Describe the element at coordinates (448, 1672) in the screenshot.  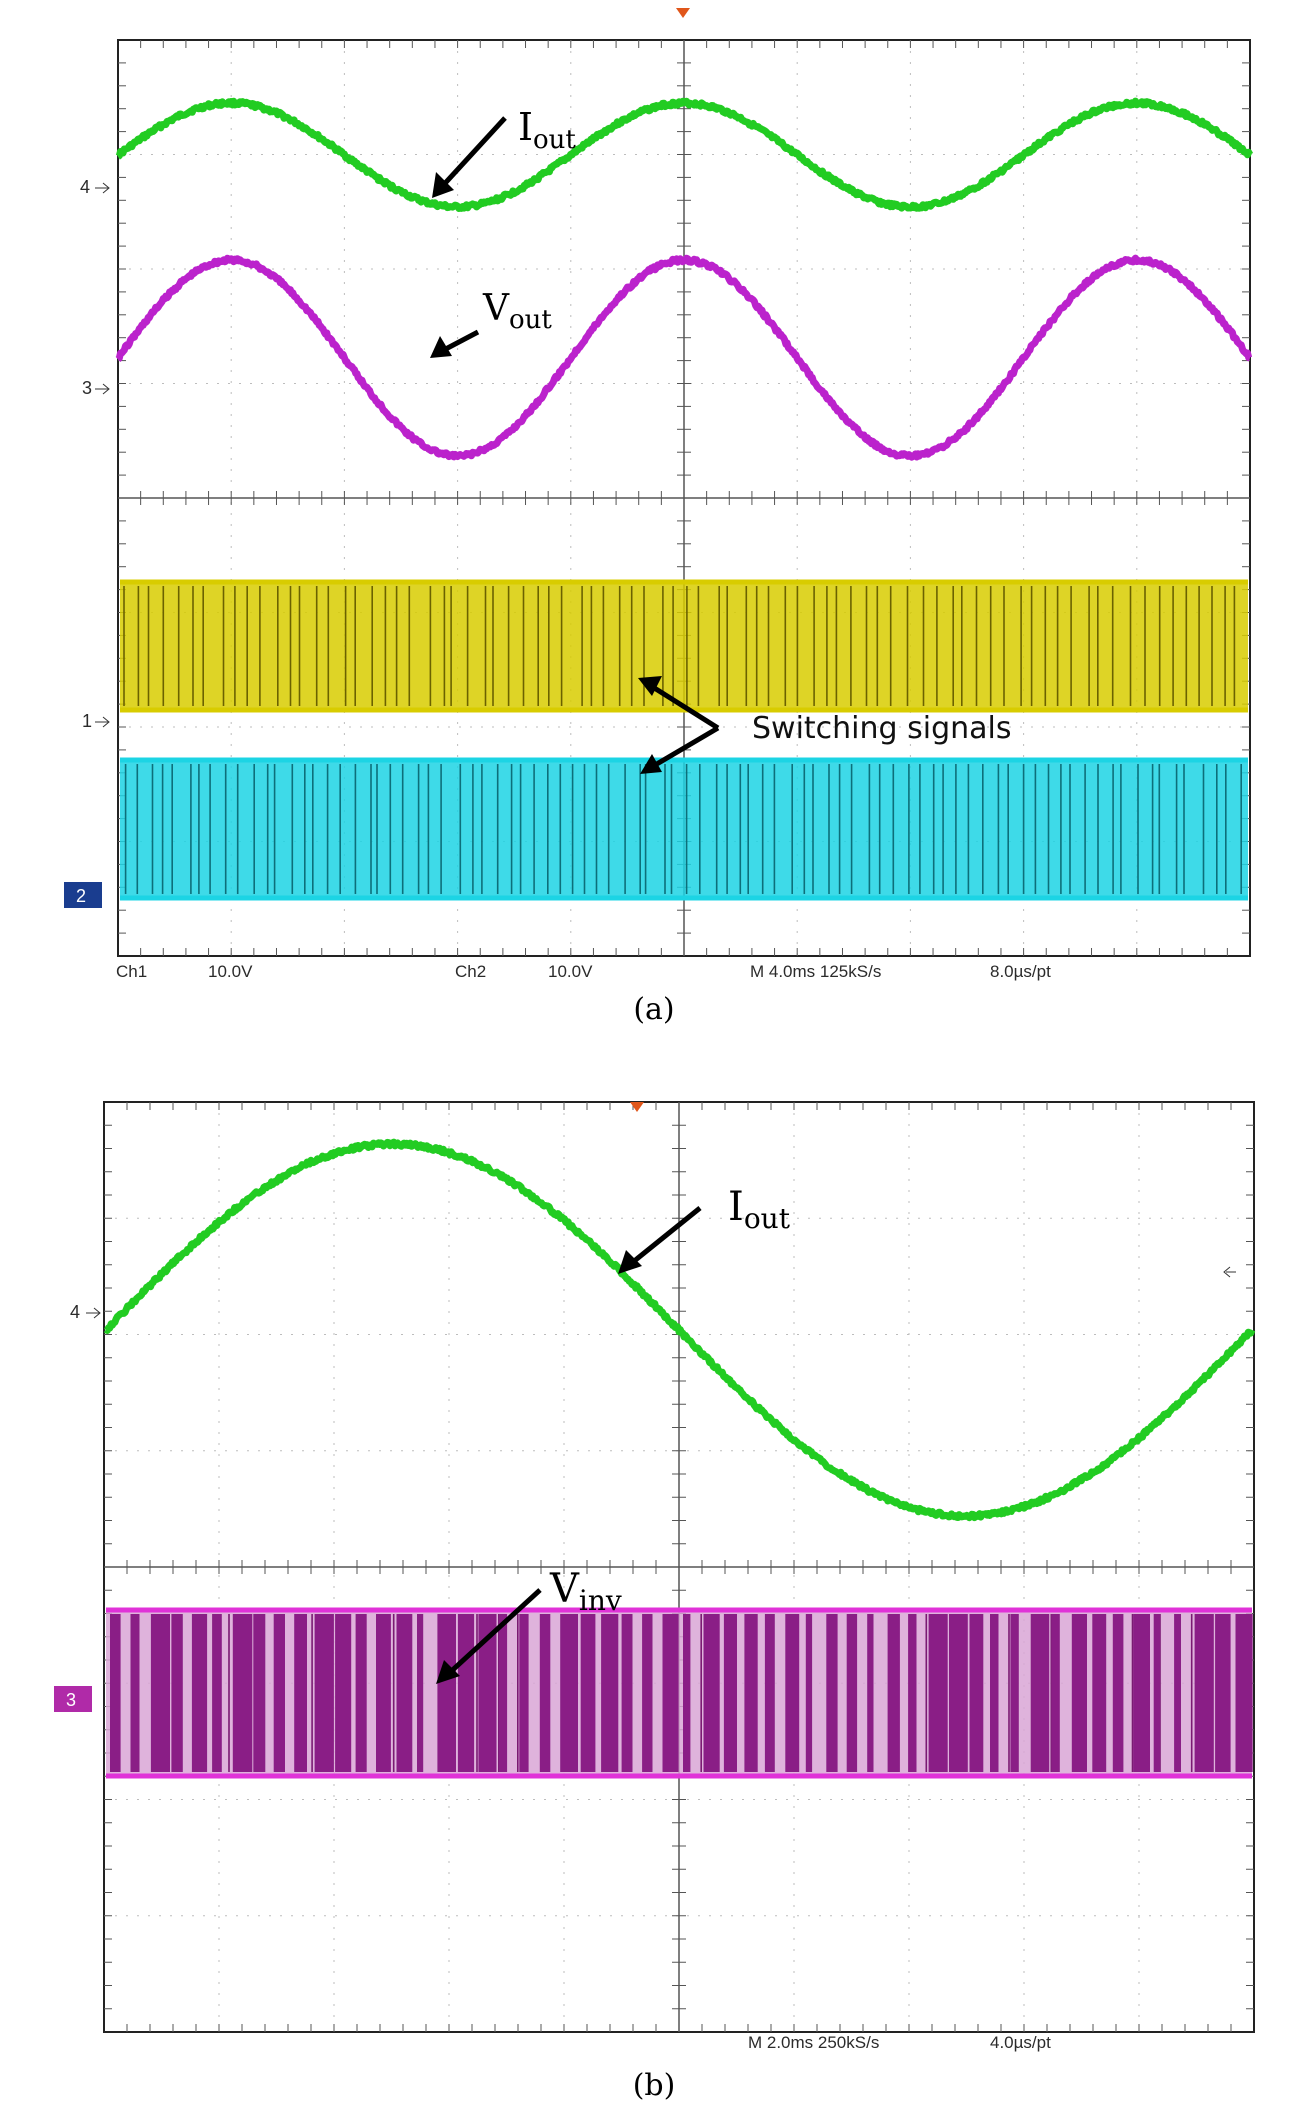
I see `vinv-arrow-head` at that location.